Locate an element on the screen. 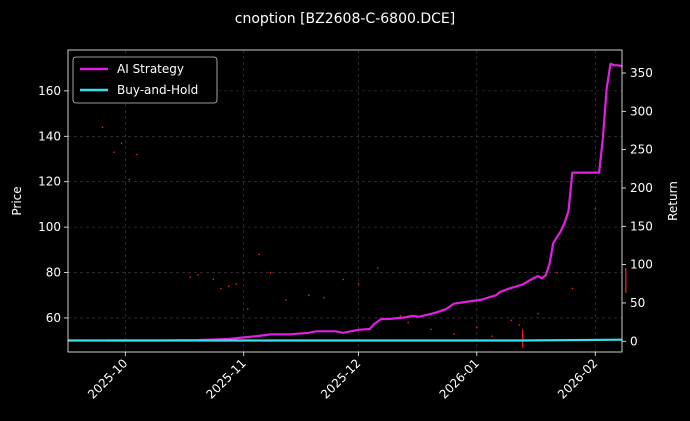 Image resolution: width=690 pixels, height=421 pixels. y2-tick-label: 100 is located at coordinates (641, 265).